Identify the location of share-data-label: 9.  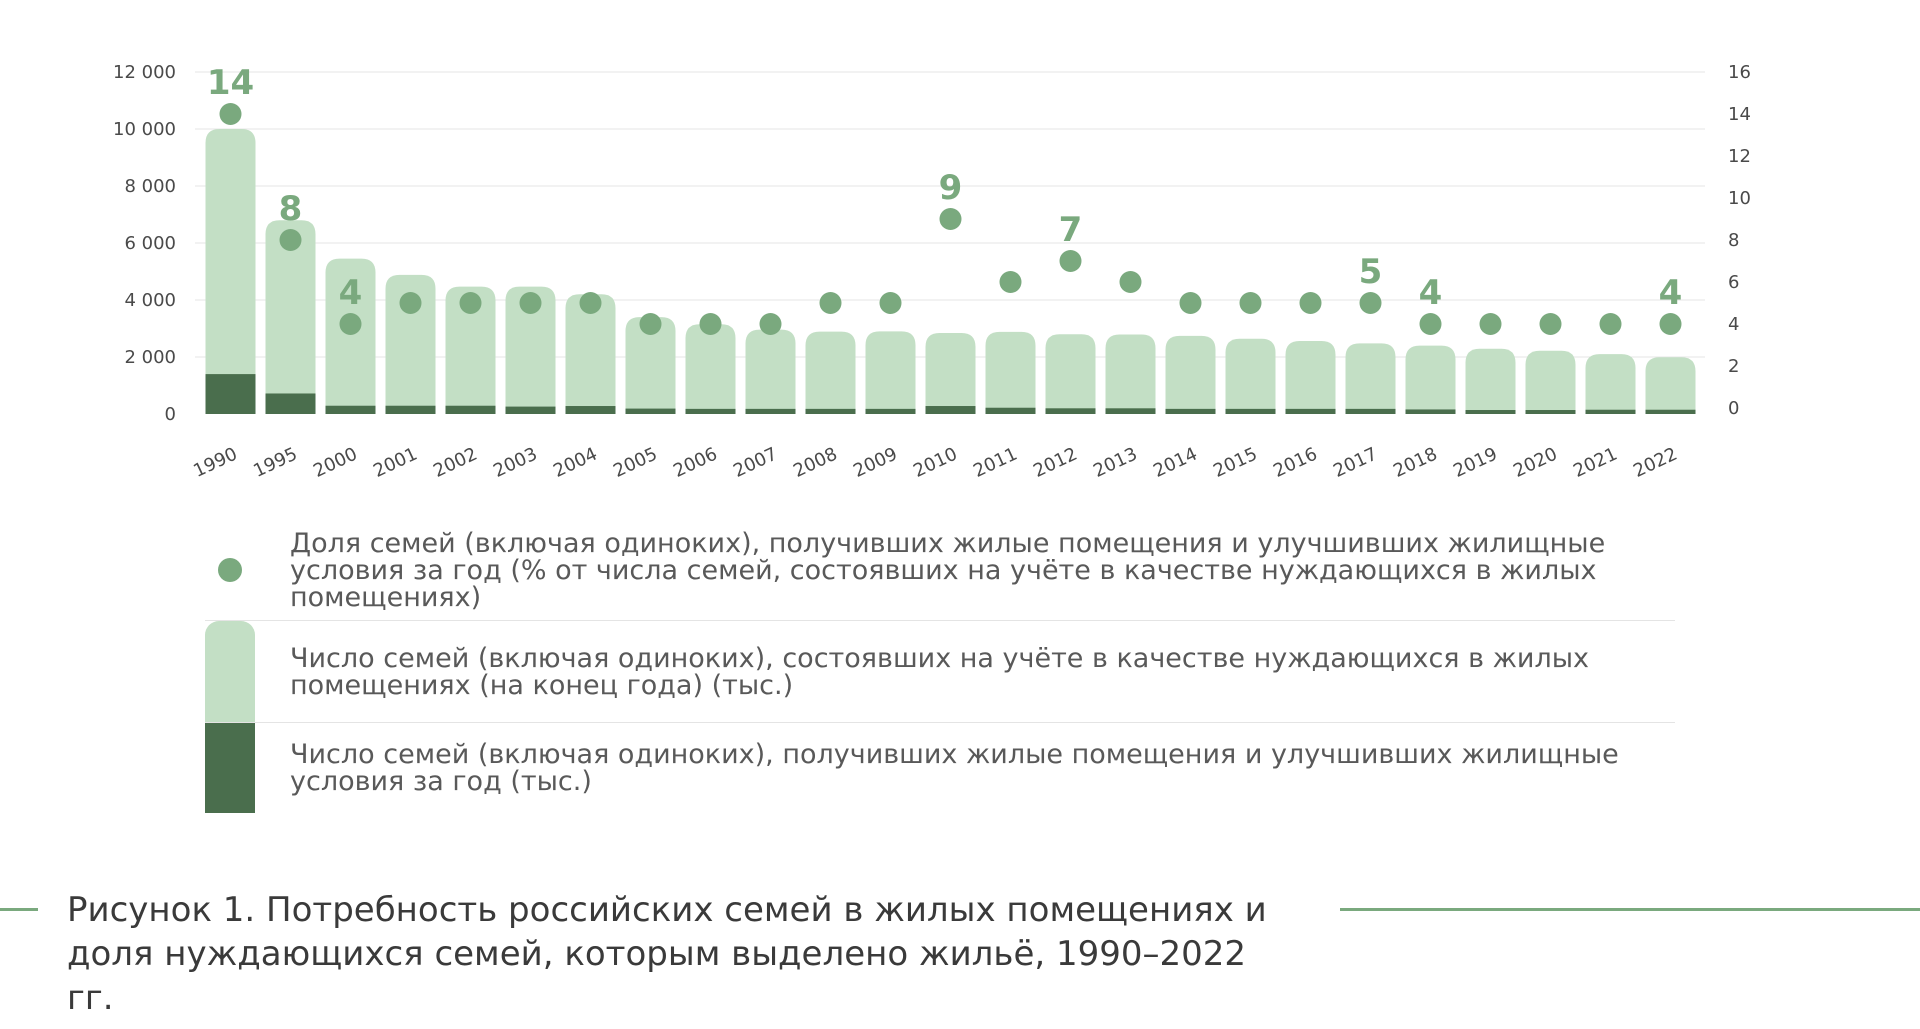
(951, 188).